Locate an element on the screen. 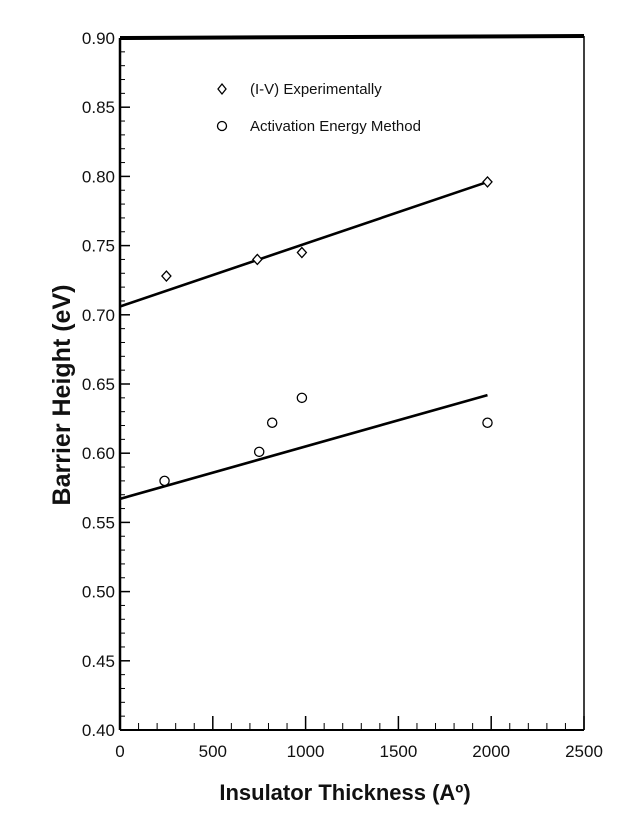 This screenshot has height=830, width=620. x-tick-label: 2000 is located at coordinates (491, 751).